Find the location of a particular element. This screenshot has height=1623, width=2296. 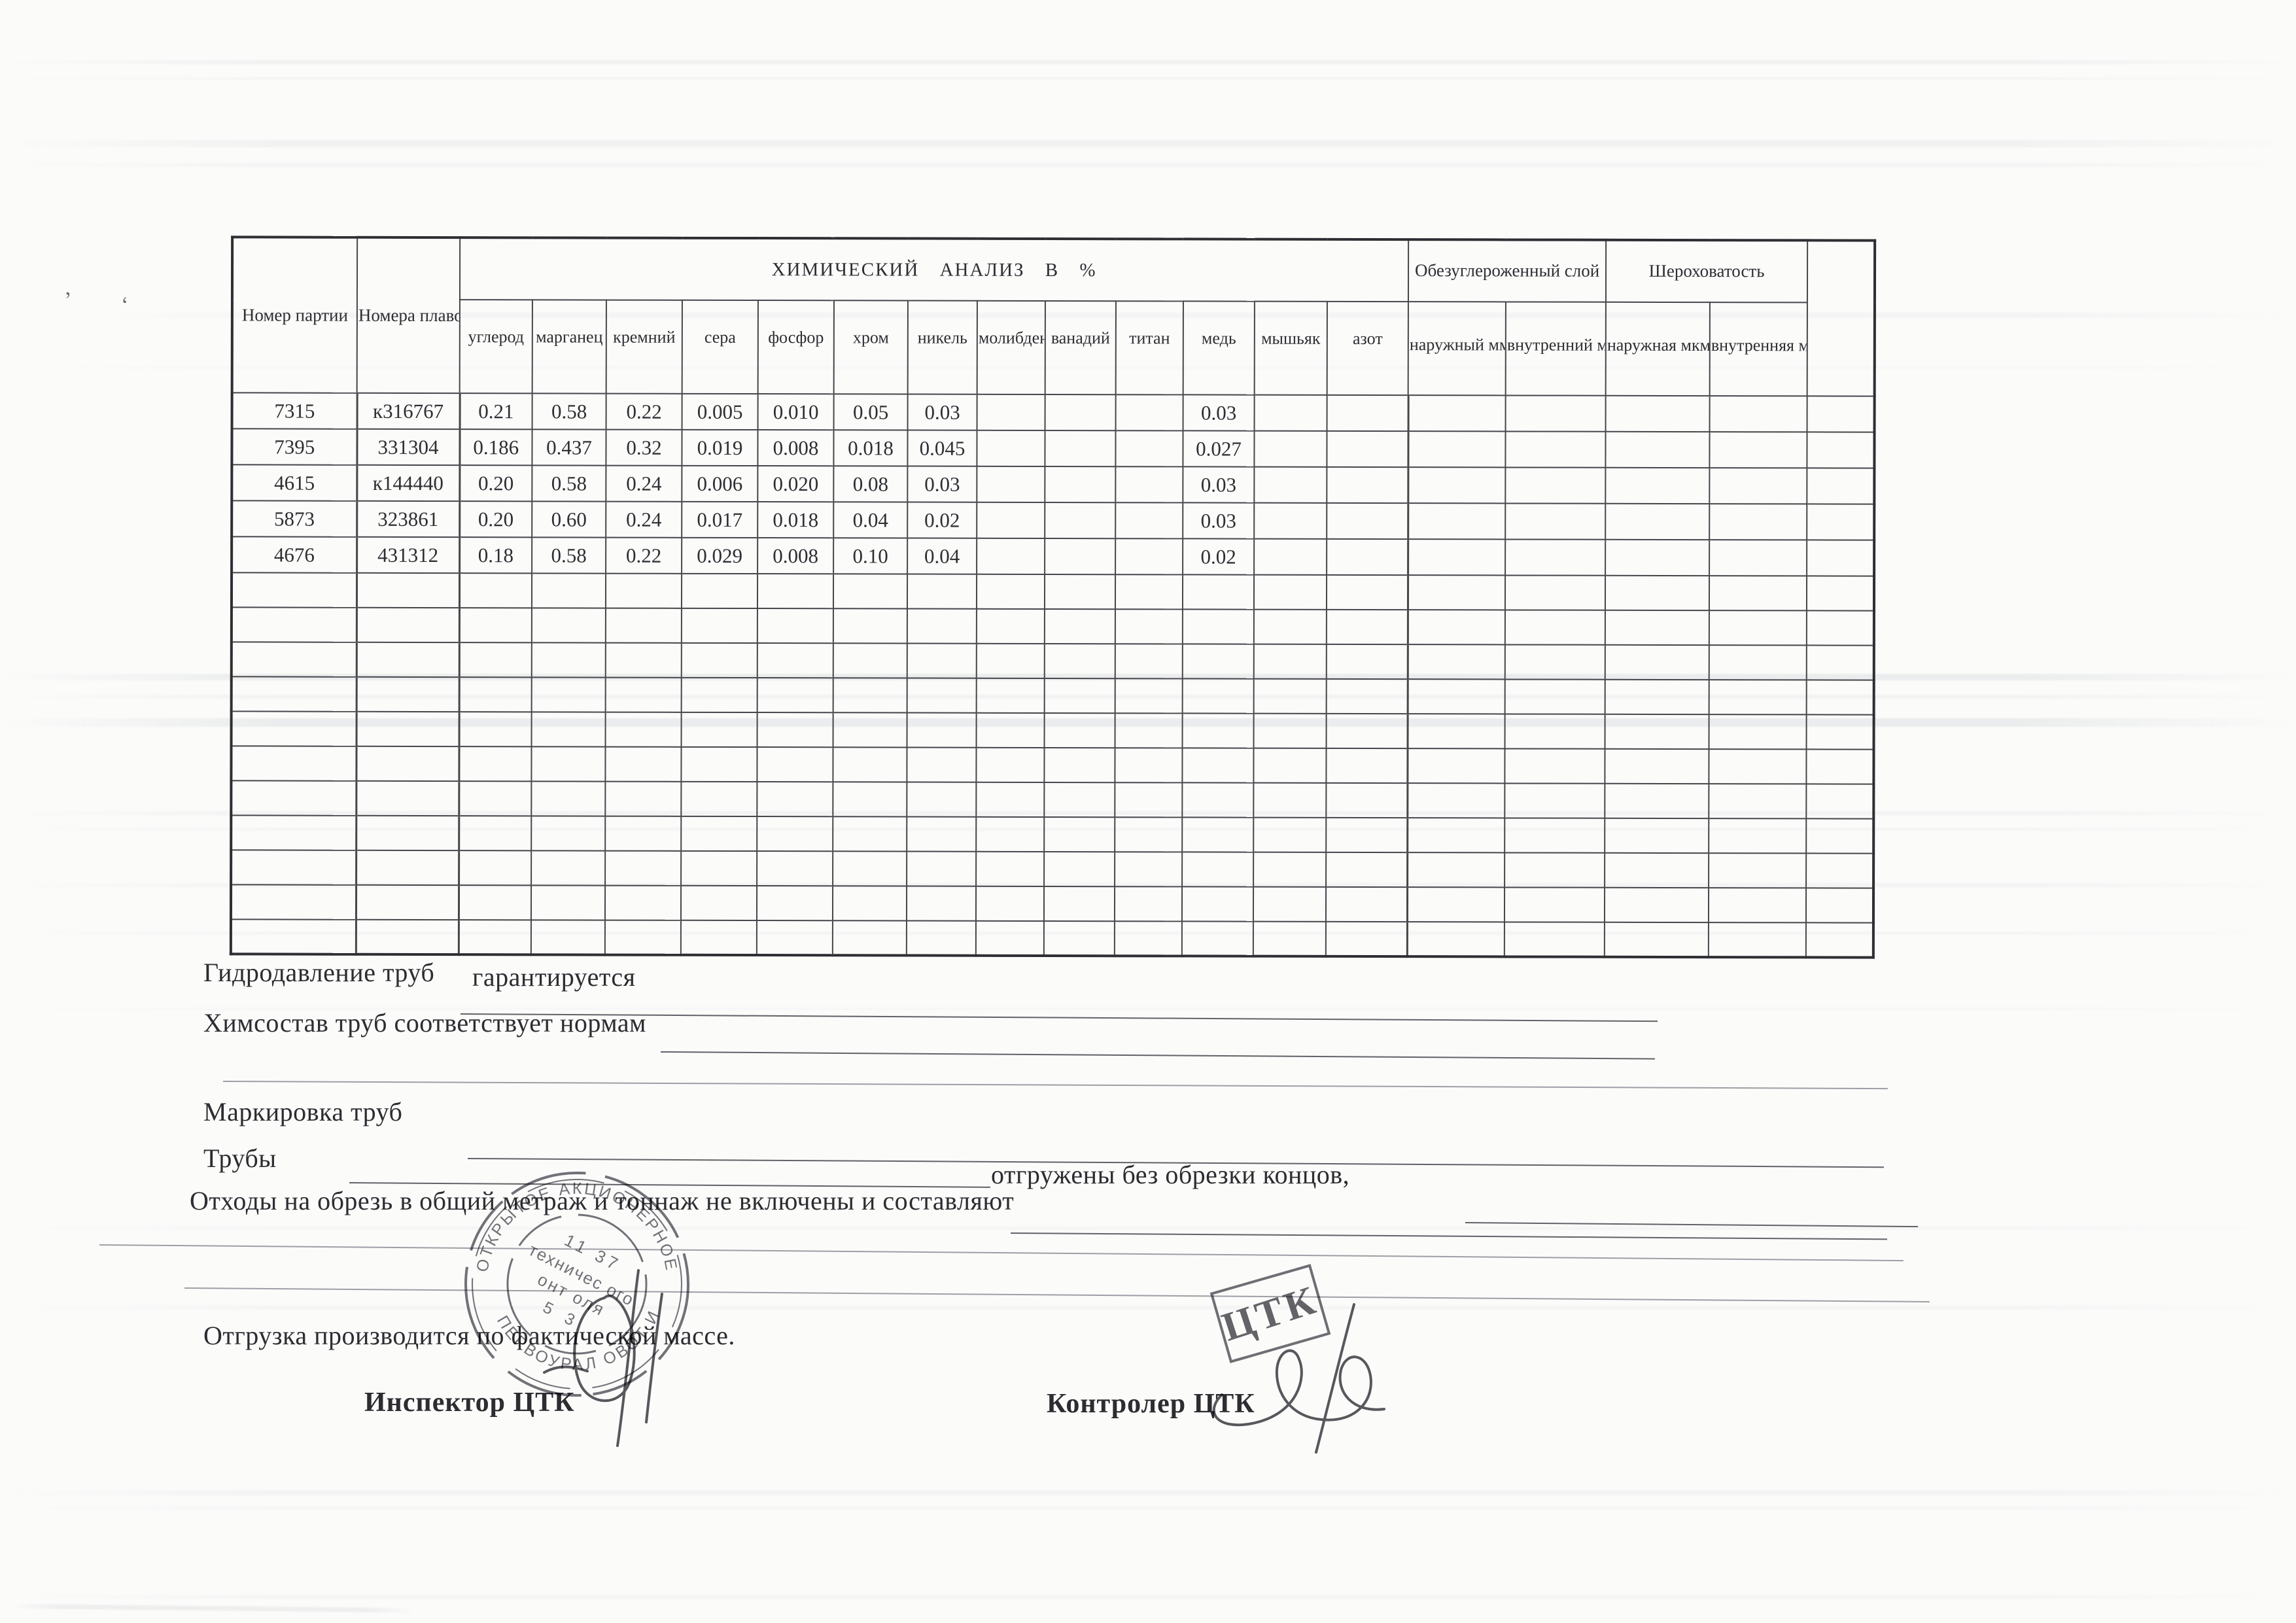

header-batch-number: Номер партии is located at coordinates (295, 315).